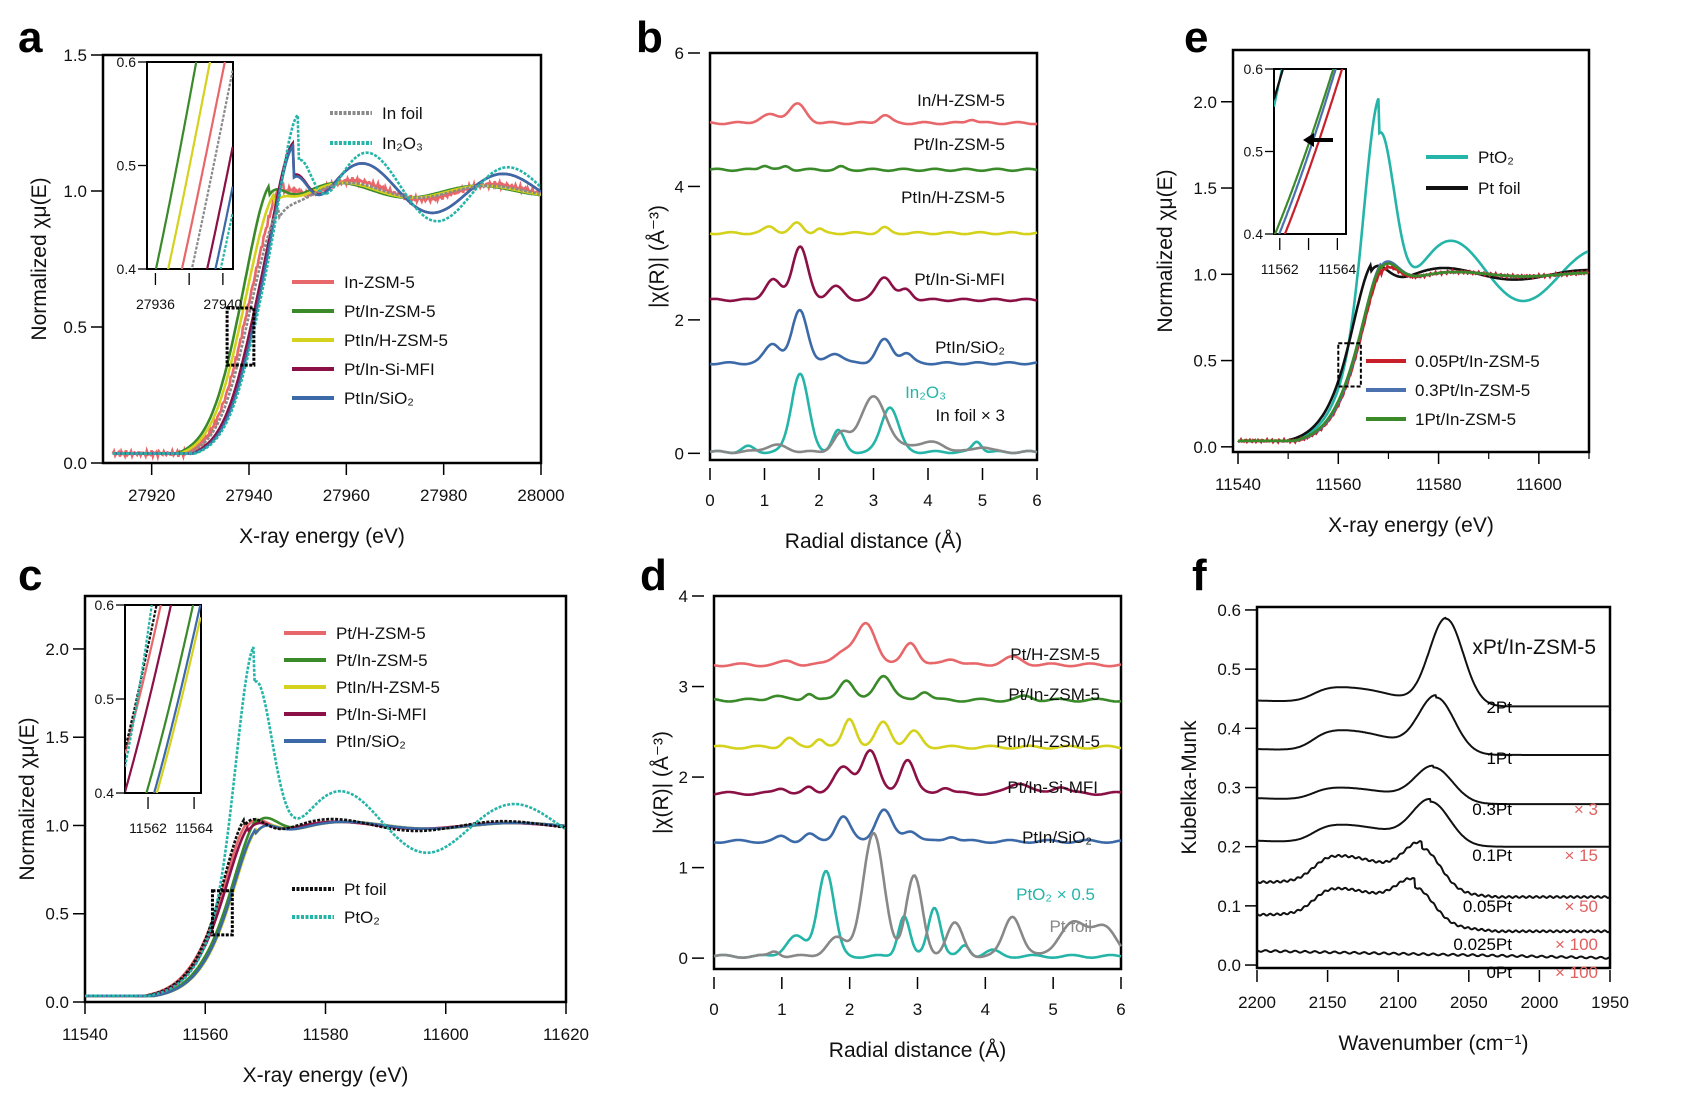 Image resolution: width=1699 pixels, height=1104 pixels. I want to click on series-line-0pt, so click(1433, 954).